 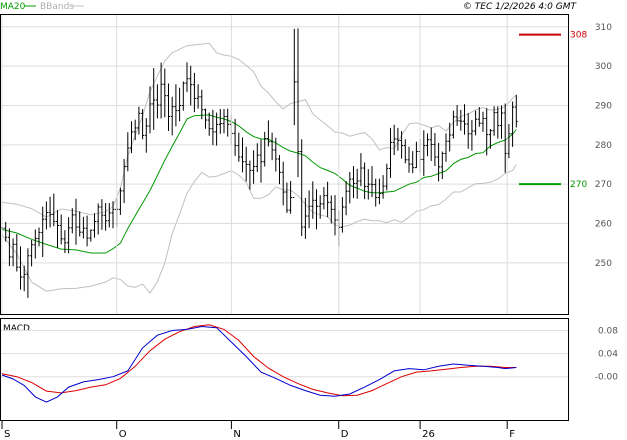 What do you see at coordinates (608, 332) in the screenshot?
I see `macd-y-tick-label: 0.08` at bounding box center [608, 332].